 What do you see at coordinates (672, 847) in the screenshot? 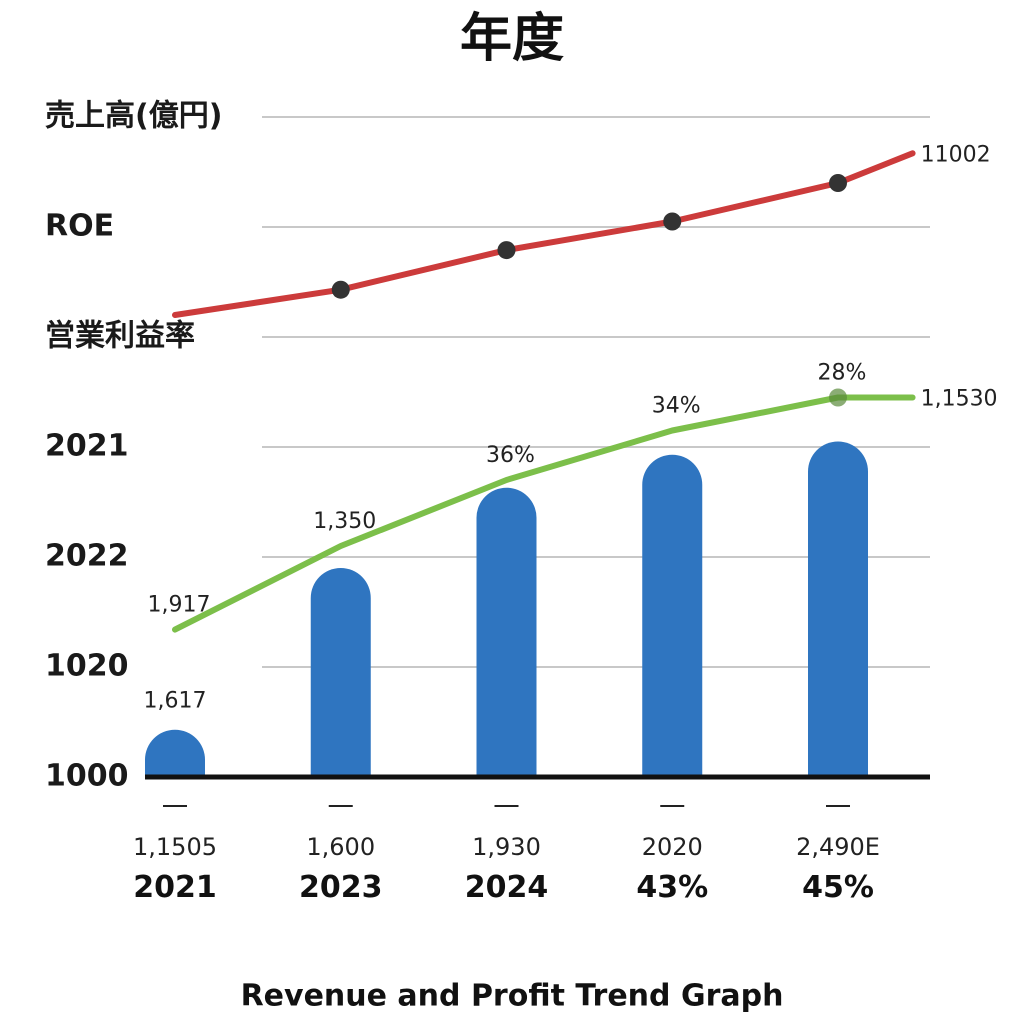
I see `x-sublabel: 2020` at bounding box center [672, 847].